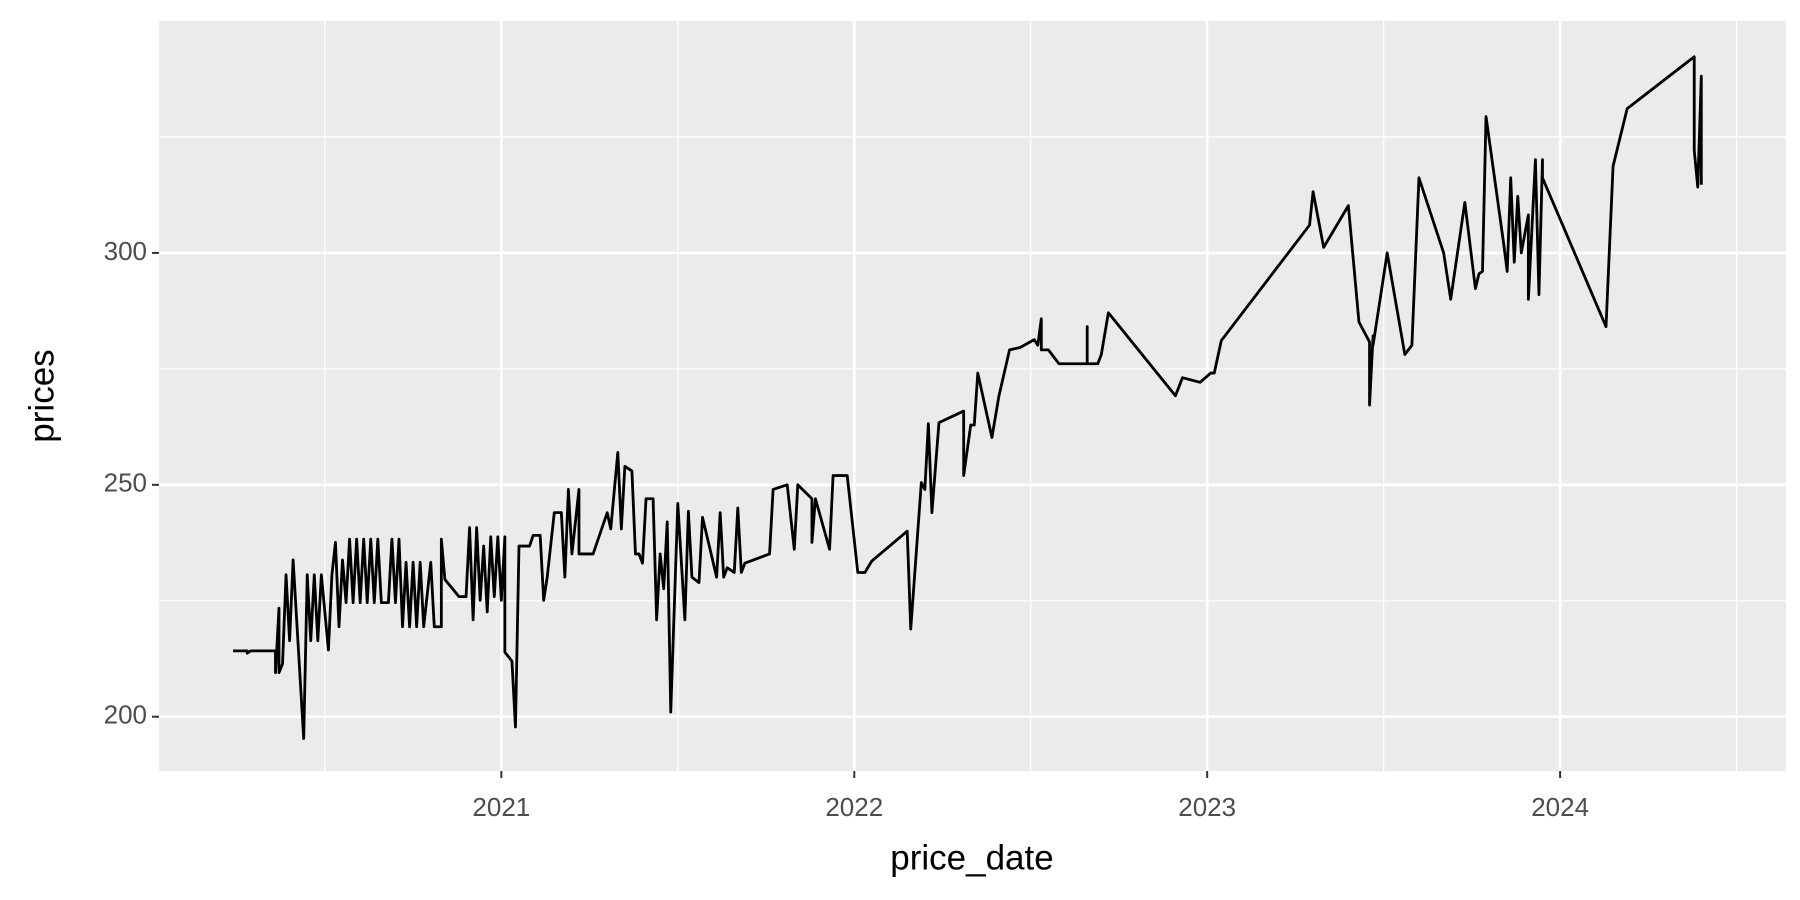 The height and width of the screenshot is (900, 1800). I want to click on y-tick-label: 300, so click(125, 251).